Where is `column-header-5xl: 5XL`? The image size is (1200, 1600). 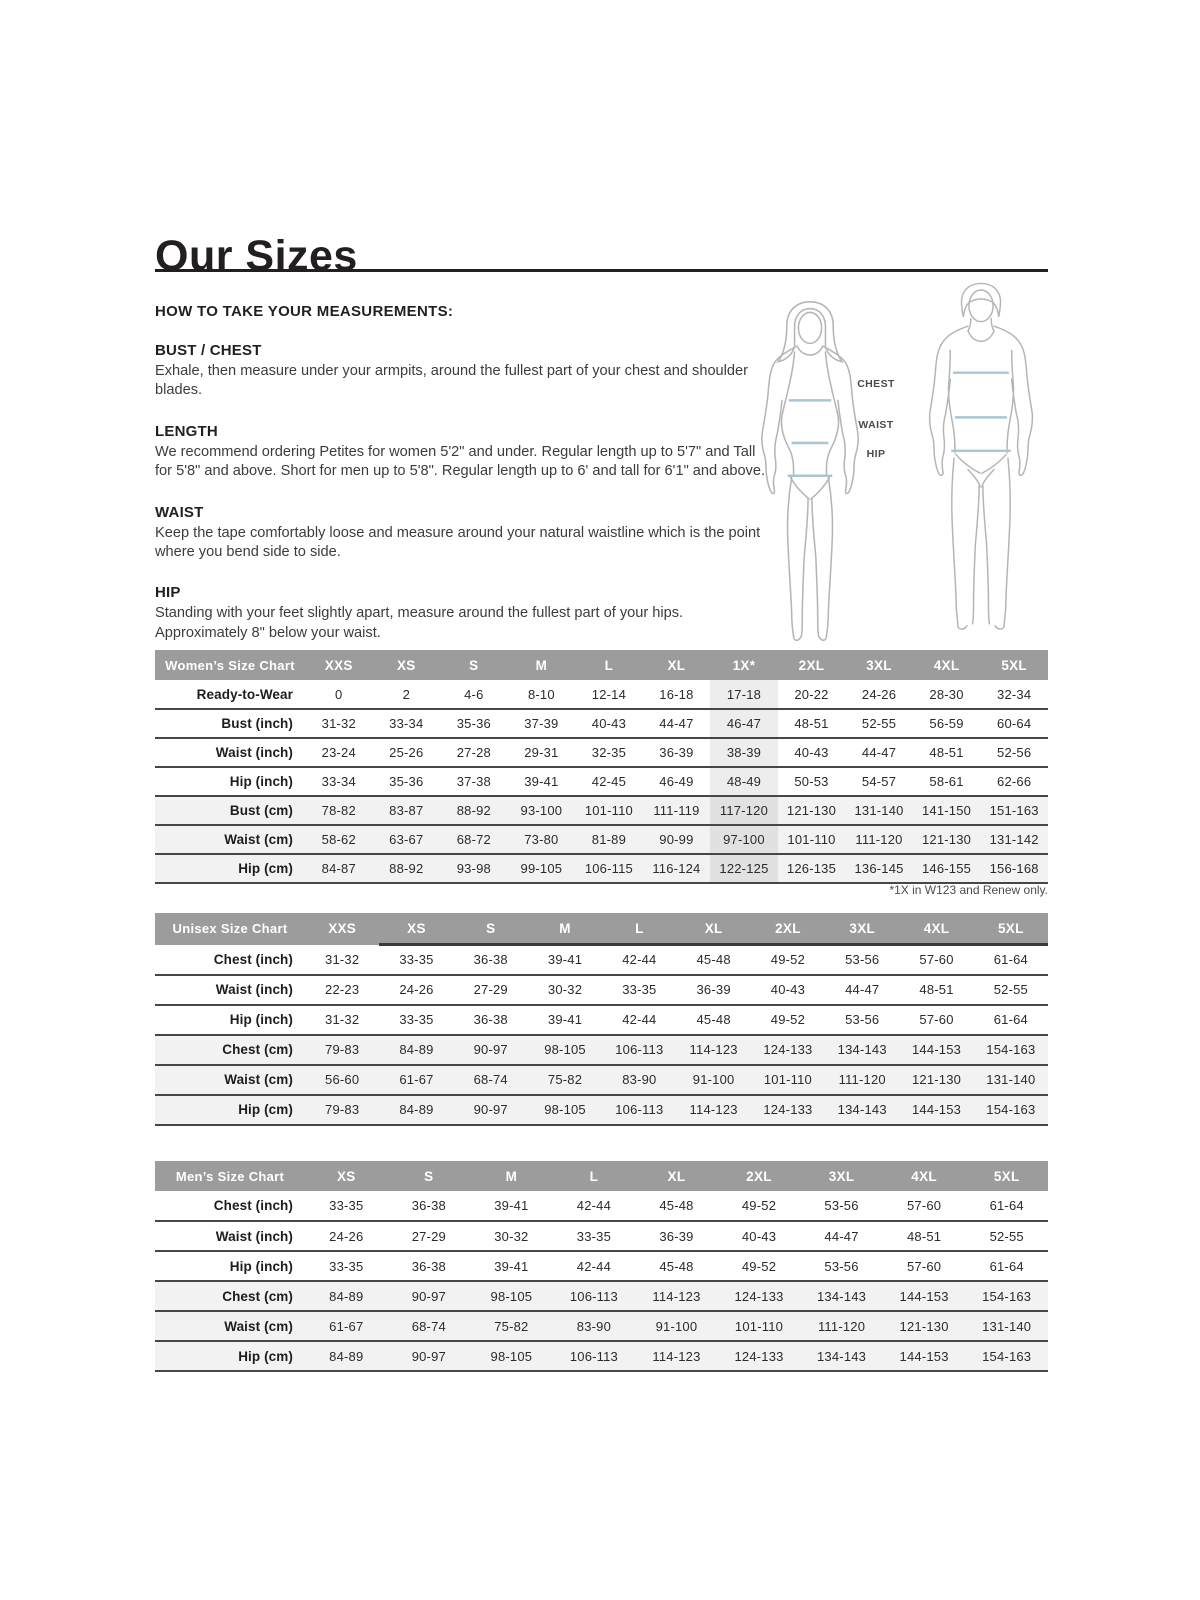
column-header-5xl: 5XL is located at coordinates (1006, 1176).